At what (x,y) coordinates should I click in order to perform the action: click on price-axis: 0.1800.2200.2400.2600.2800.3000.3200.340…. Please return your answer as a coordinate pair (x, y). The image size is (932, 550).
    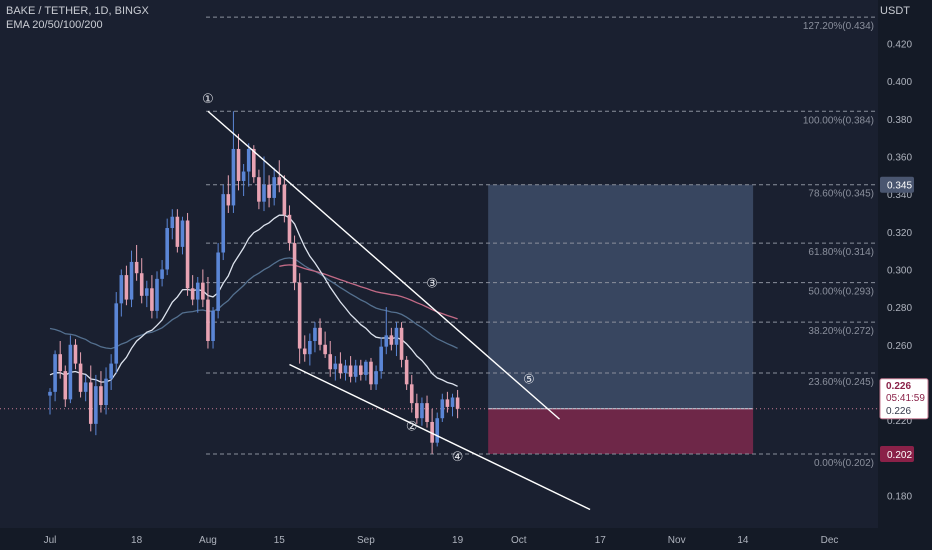
    Looking at the image, I should click on (905, 275).